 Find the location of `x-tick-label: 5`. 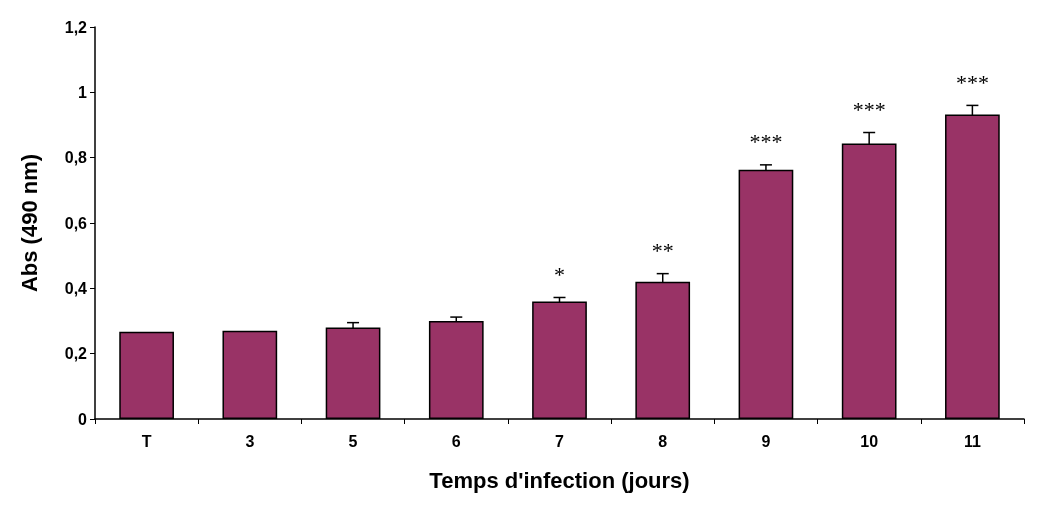

x-tick-label: 5 is located at coordinates (353, 441).